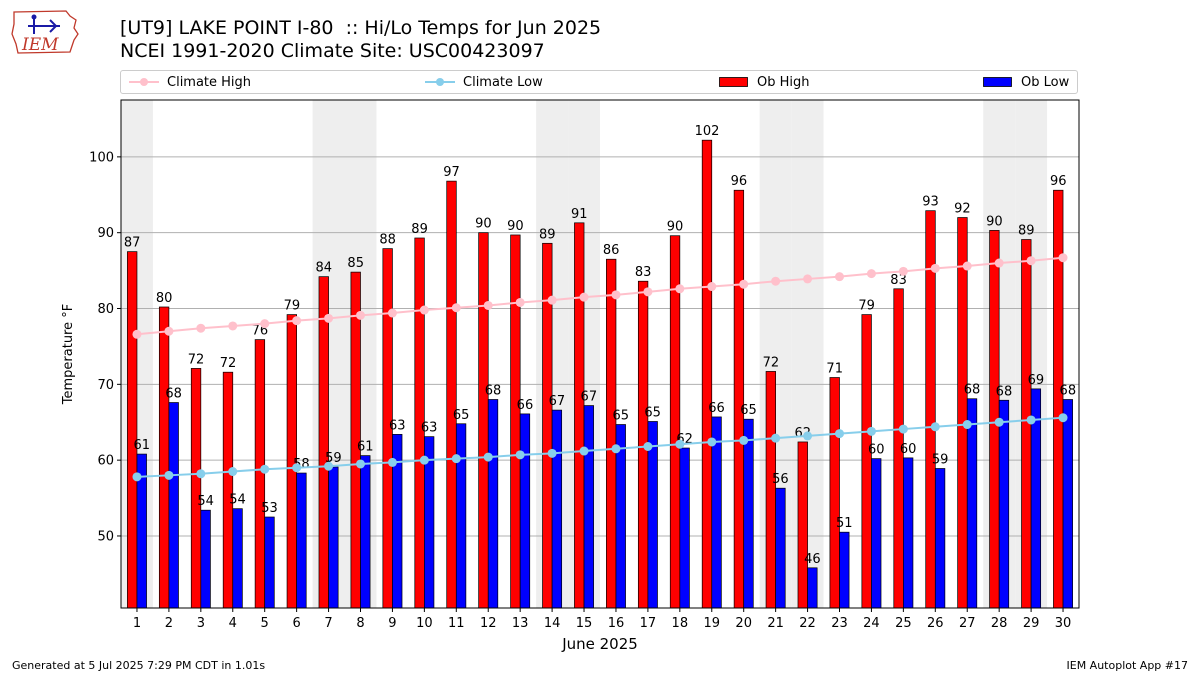  I want to click on chart-subtitle: NCEI 1991-2020 Climate Site: USC00423097, so click(332, 51).